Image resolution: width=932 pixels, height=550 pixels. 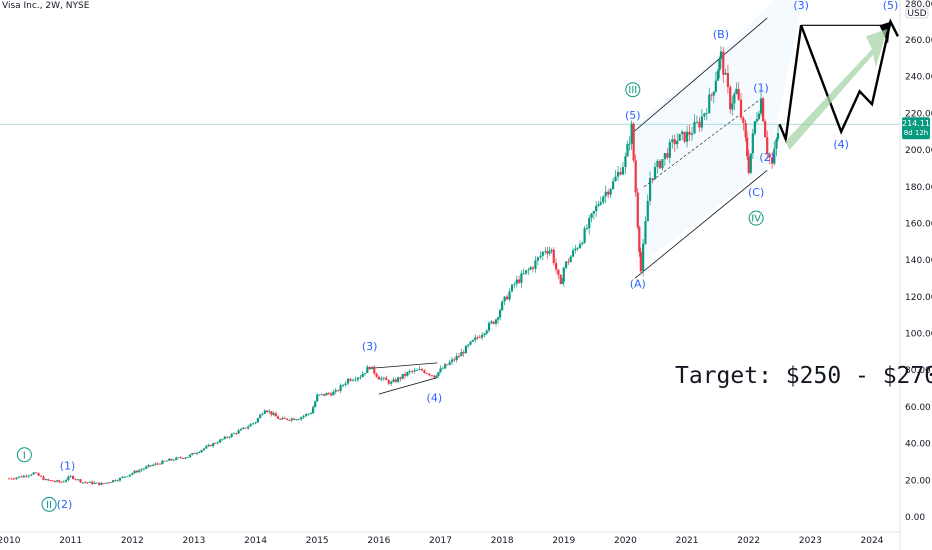 What do you see at coordinates (916, 128) in the screenshot?
I see `price-badge` at bounding box center [916, 128].